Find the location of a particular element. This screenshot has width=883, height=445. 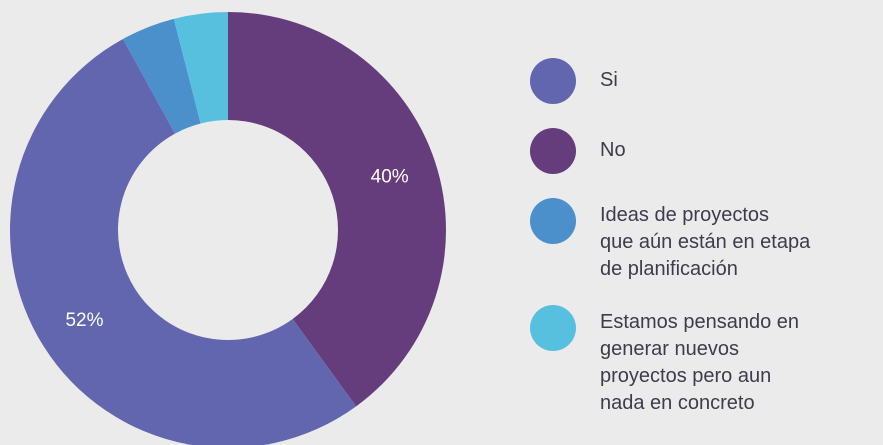

data-label-si: 52% is located at coordinates (84, 320).